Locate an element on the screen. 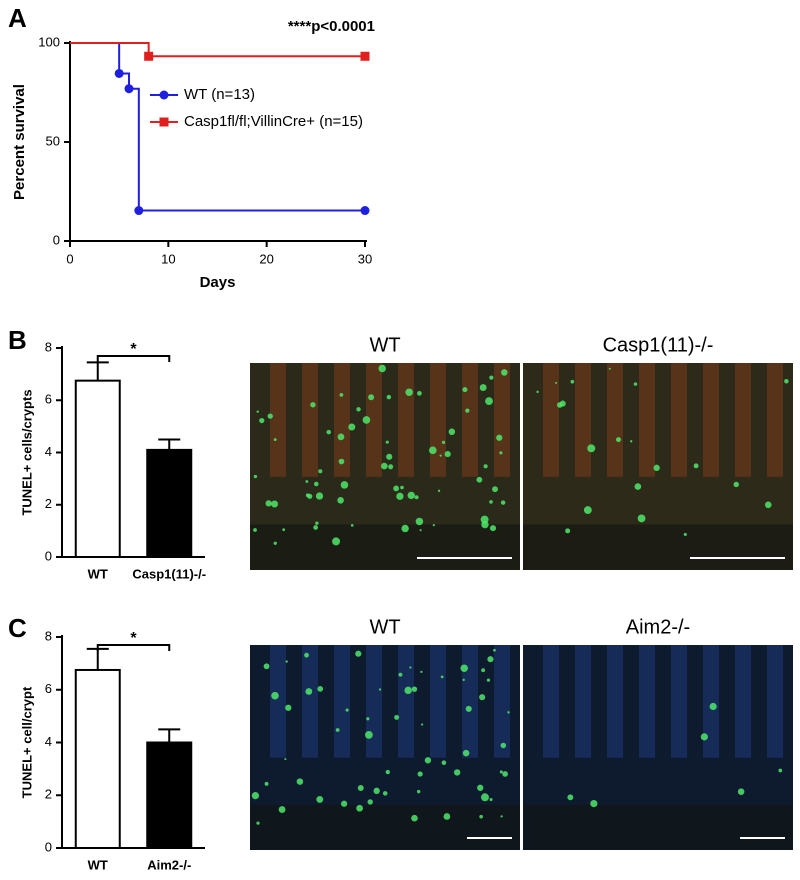 Image resolution: width=800 pixels, height=880 pixels. x-tick-label: Aim2-/- is located at coordinates (169, 864).